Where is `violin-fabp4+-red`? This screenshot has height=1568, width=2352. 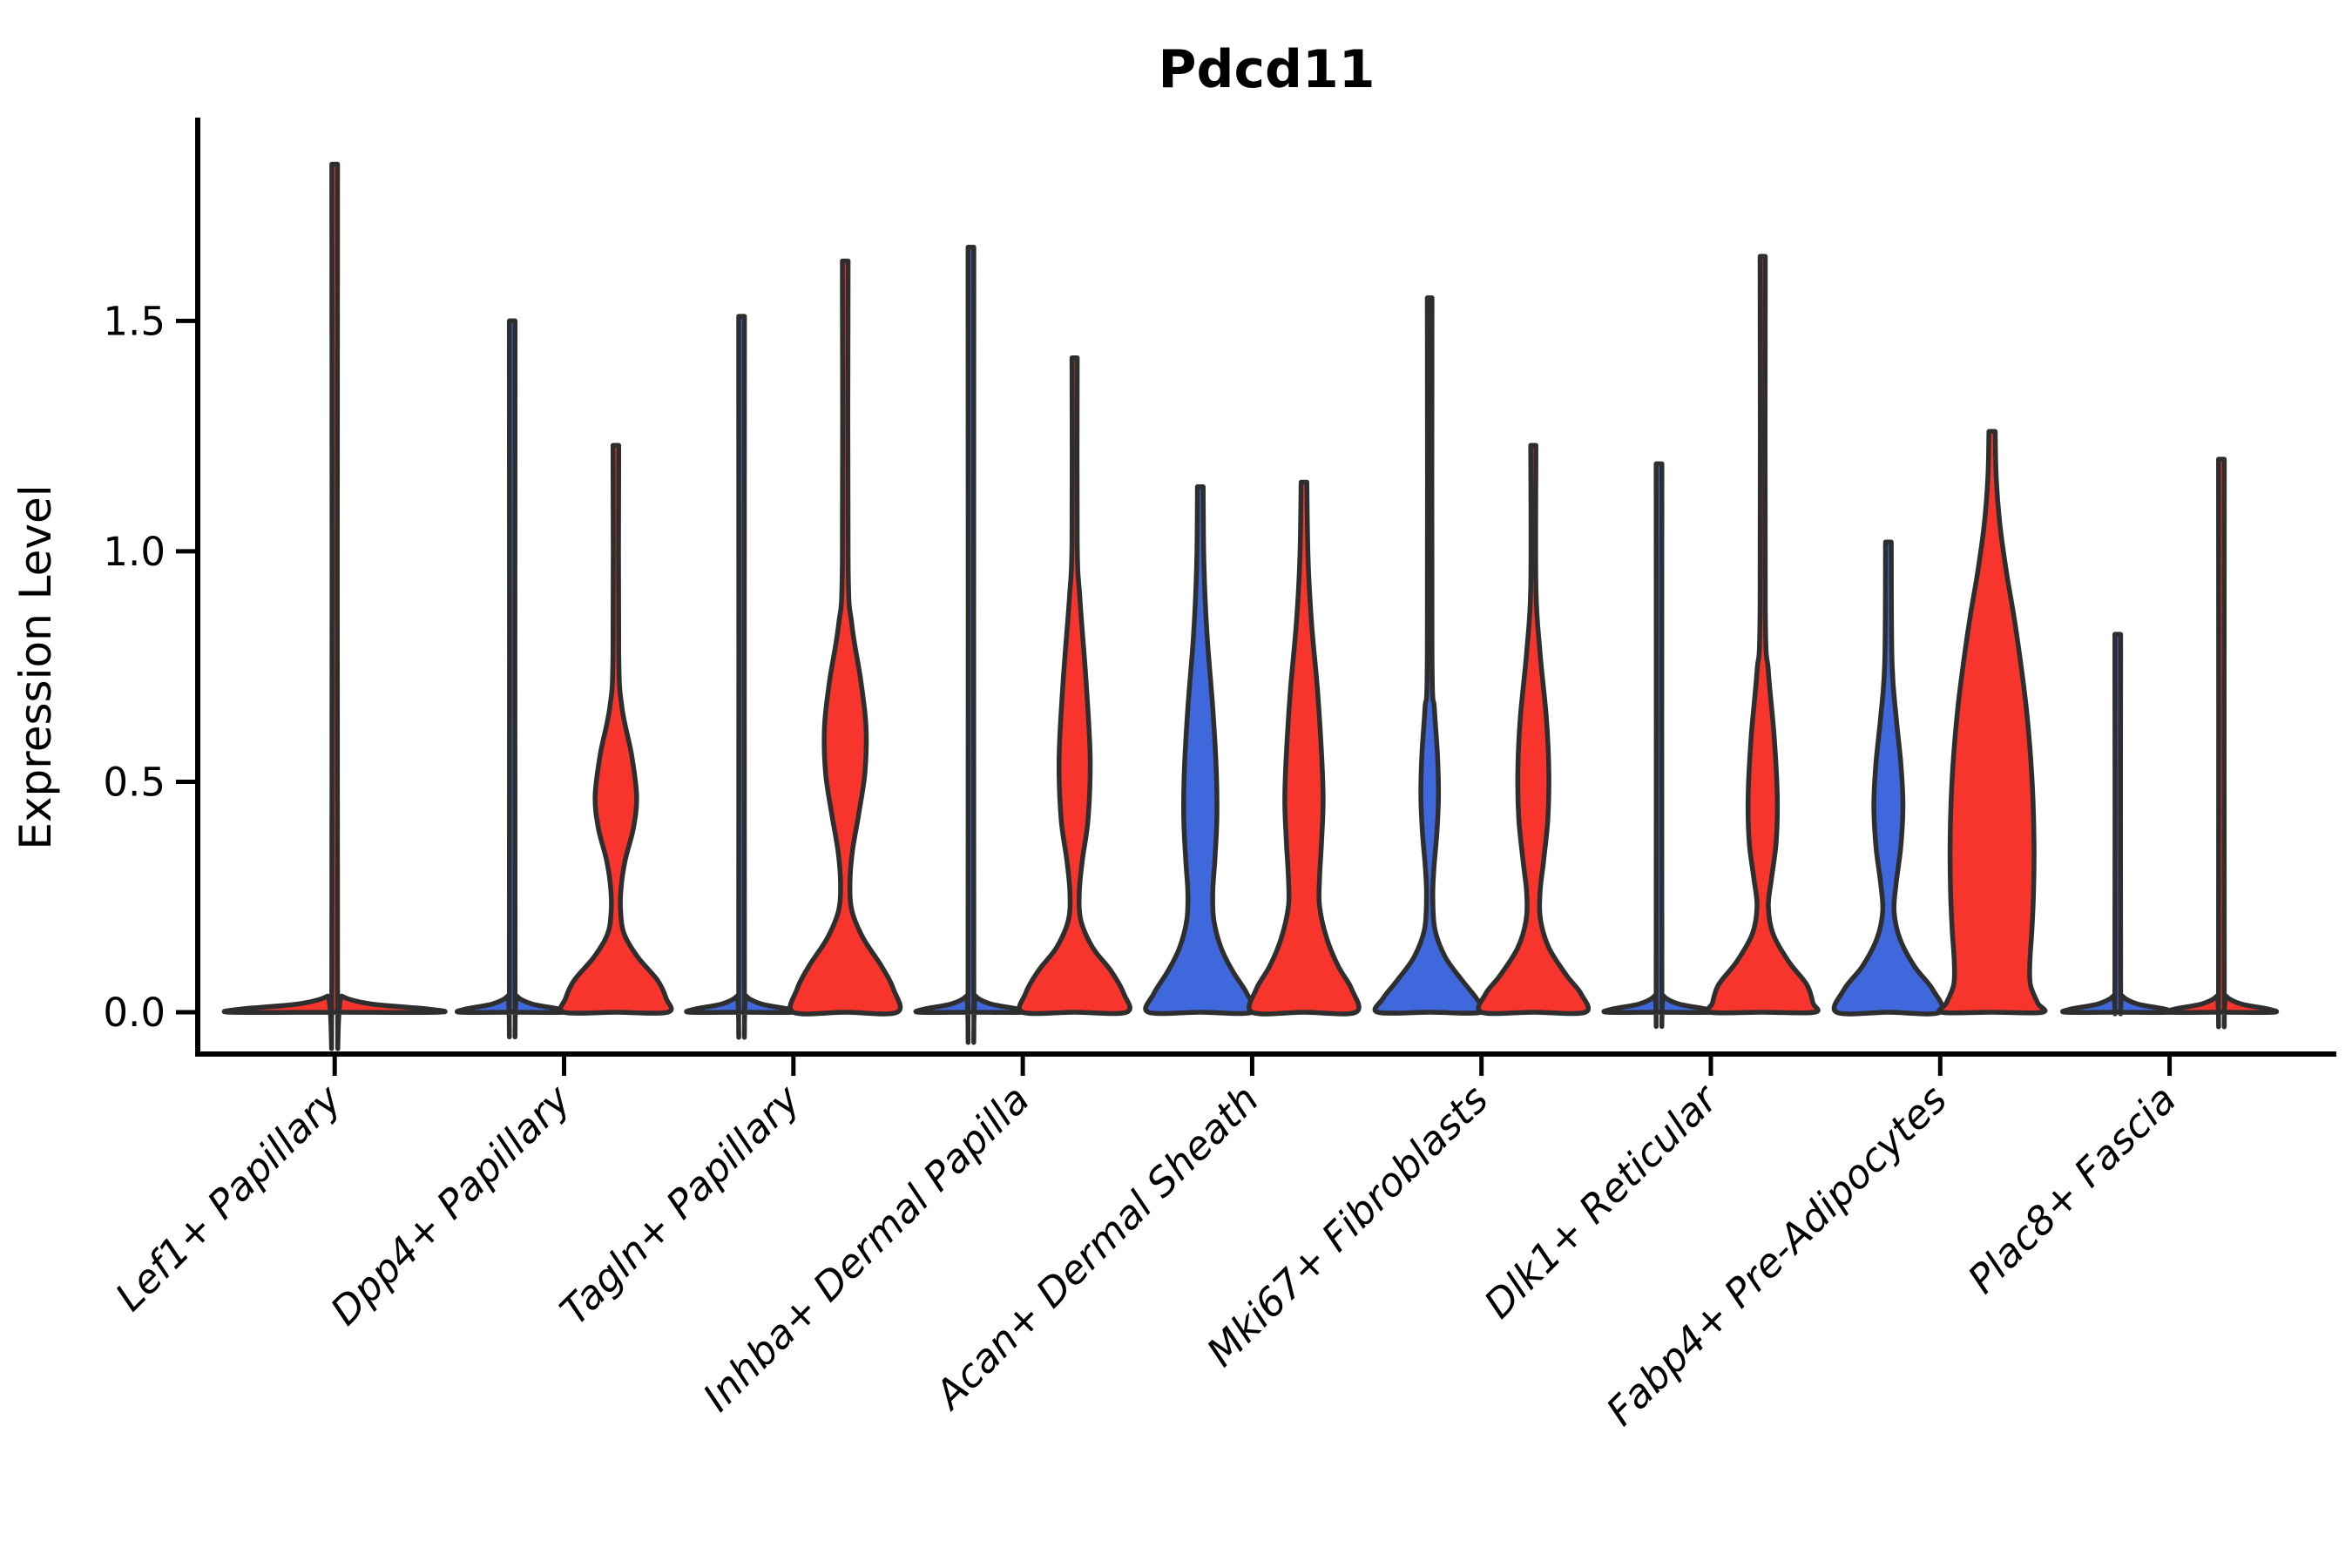 violin-fabp4+-red is located at coordinates (1992, 722).